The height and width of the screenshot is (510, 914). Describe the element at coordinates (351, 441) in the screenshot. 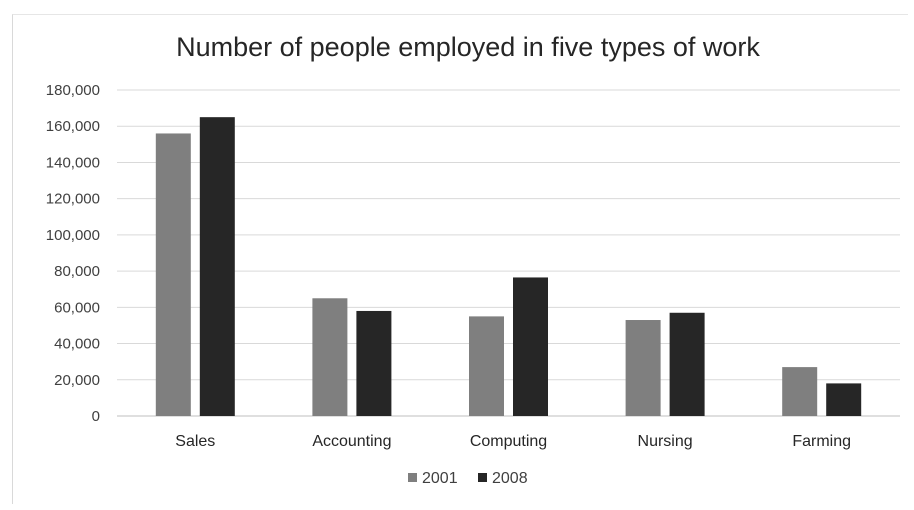

I see `x-category-label: Accounting` at that location.